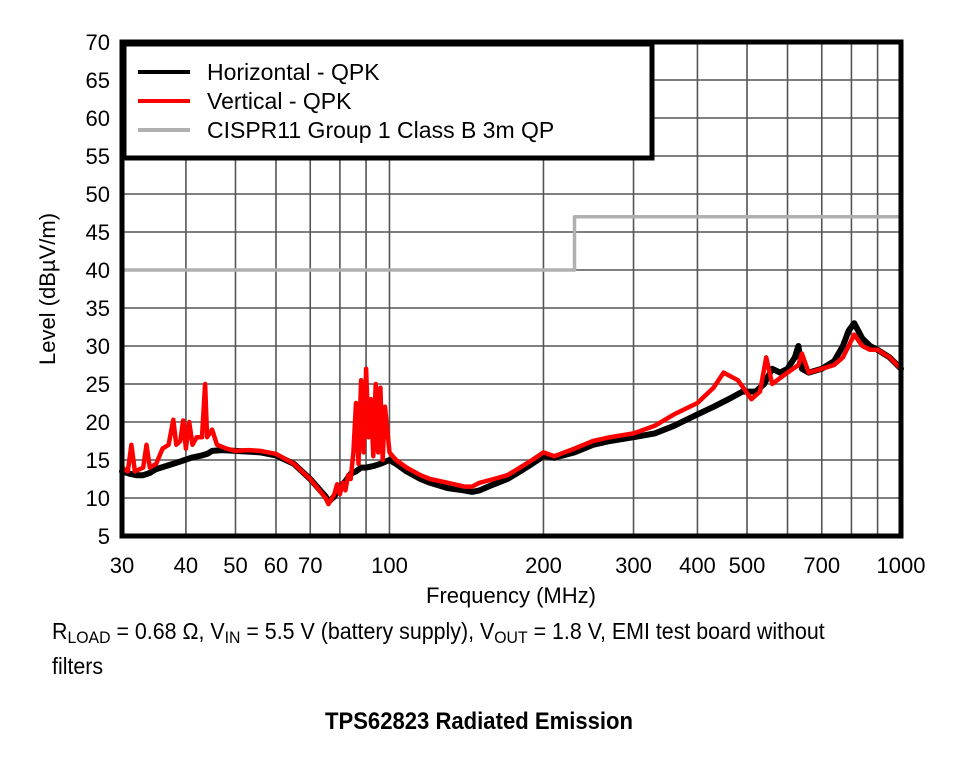 The width and height of the screenshot is (958, 779). What do you see at coordinates (98, 460) in the screenshot?
I see `y-tick-label: 15` at bounding box center [98, 460].